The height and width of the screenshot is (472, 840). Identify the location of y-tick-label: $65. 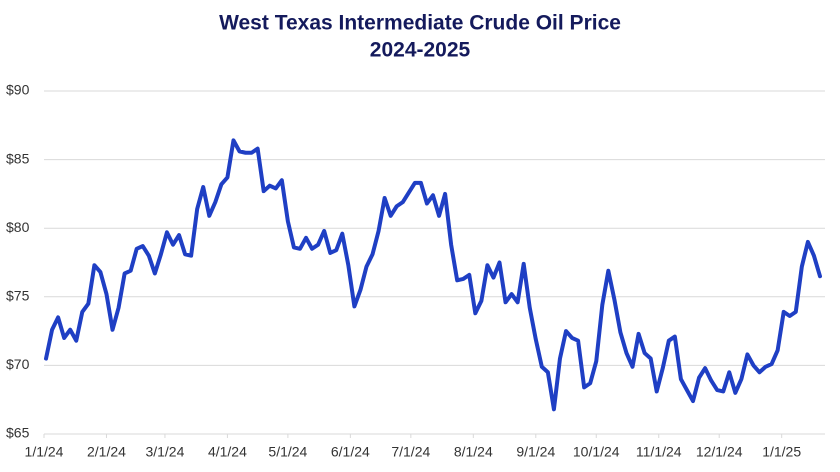
(18, 433).